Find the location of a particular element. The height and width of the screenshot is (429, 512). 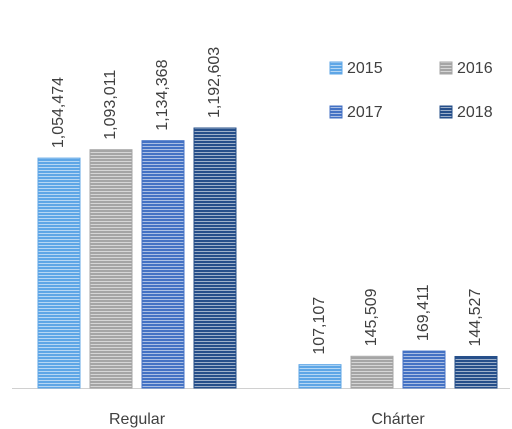

legend-label: 2016 is located at coordinates (475, 68).